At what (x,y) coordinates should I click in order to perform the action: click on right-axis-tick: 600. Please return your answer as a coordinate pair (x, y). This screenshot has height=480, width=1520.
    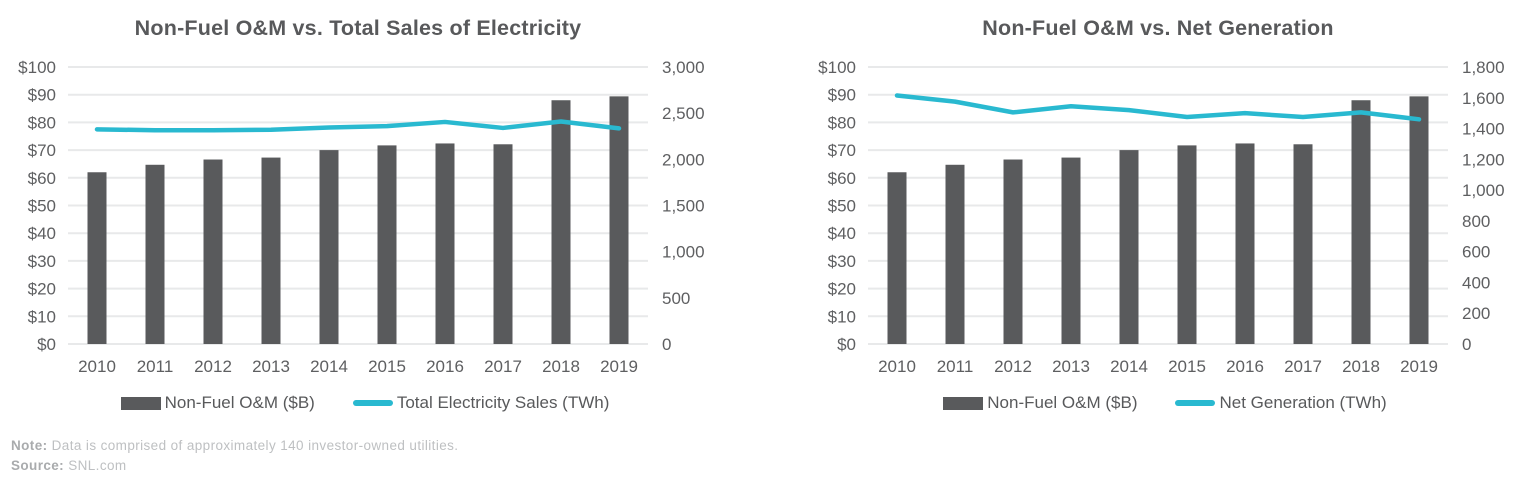
    Looking at the image, I should click on (1476, 252).